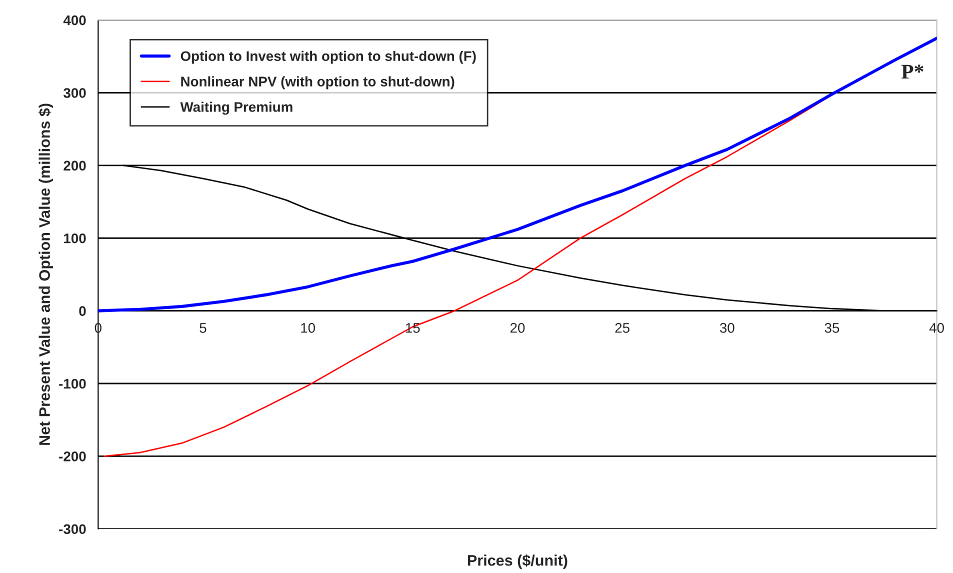  Describe the element at coordinates (912, 71) in the screenshot. I see `annotation: P*` at that location.